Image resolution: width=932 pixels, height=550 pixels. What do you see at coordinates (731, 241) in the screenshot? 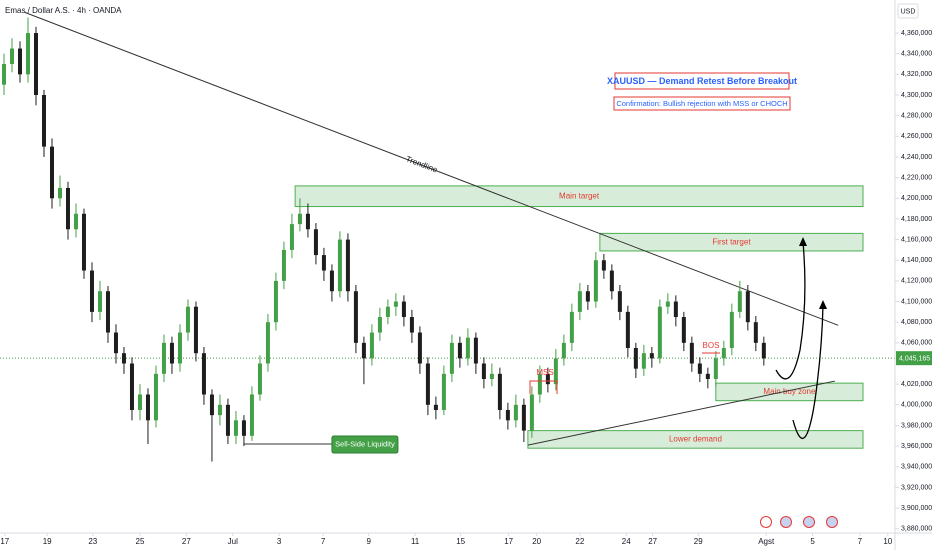
I see `zone-label: First target` at bounding box center [731, 241].